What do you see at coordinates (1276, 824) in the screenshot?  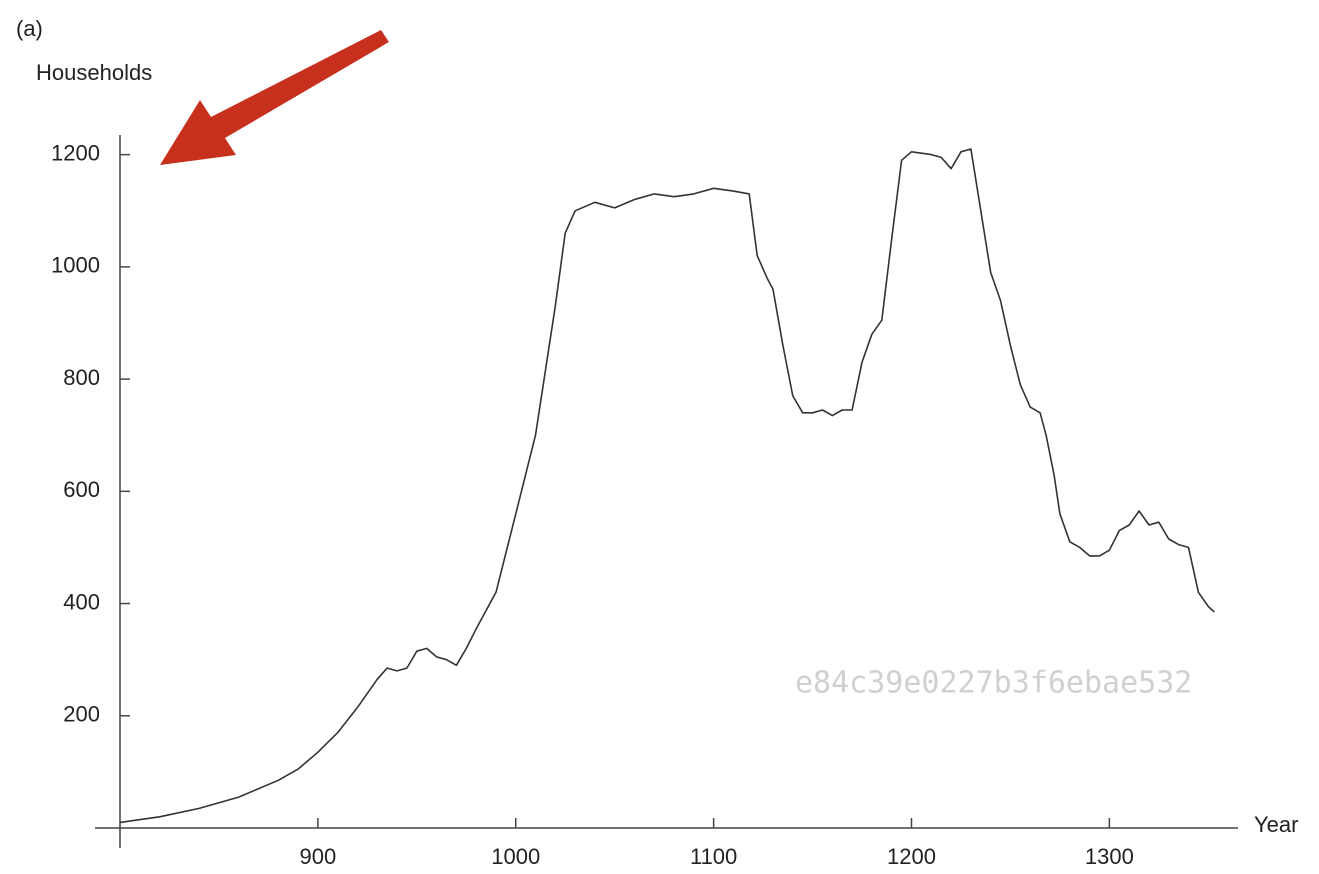 I see `x-axis-label: Year` at bounding box center [1276, 824].